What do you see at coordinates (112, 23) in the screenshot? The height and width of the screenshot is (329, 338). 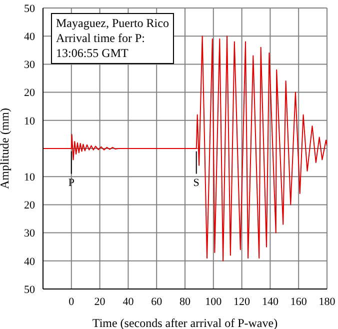 I see `annotation: Mayaguez, Puerto Rico` at bounding box center [112, 23].